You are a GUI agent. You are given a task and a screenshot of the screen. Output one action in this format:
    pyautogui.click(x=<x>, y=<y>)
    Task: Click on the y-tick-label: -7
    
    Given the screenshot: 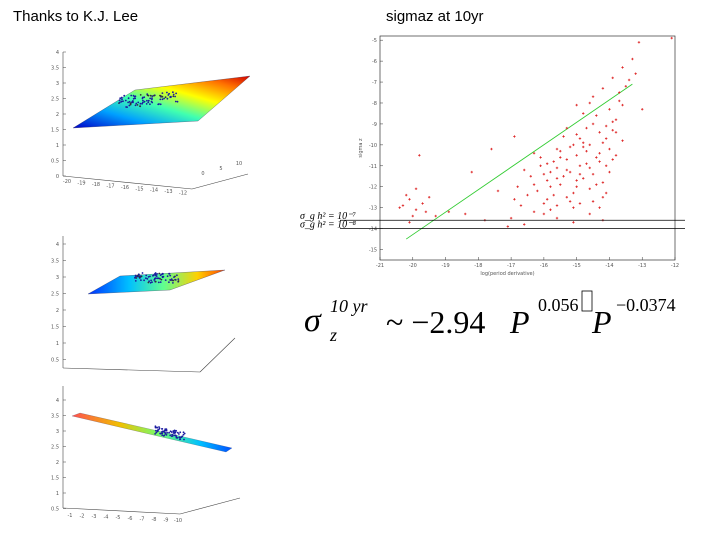 What is the action you would take?
    pyautogui.click(x=374, y=83)
    